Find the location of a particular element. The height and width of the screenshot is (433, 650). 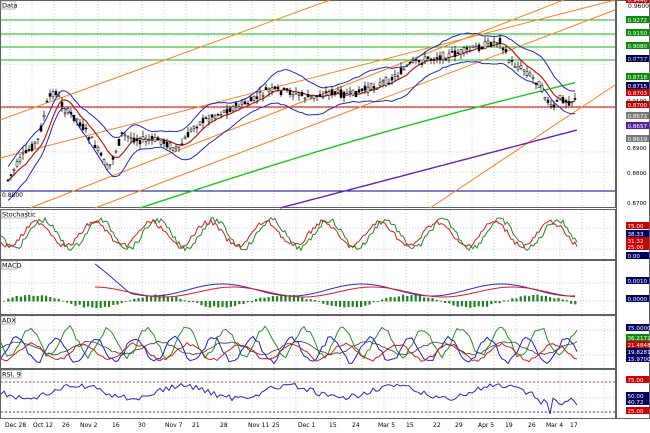

x-axis-label-0: Dec 28 is located at coordinates (15, 425).